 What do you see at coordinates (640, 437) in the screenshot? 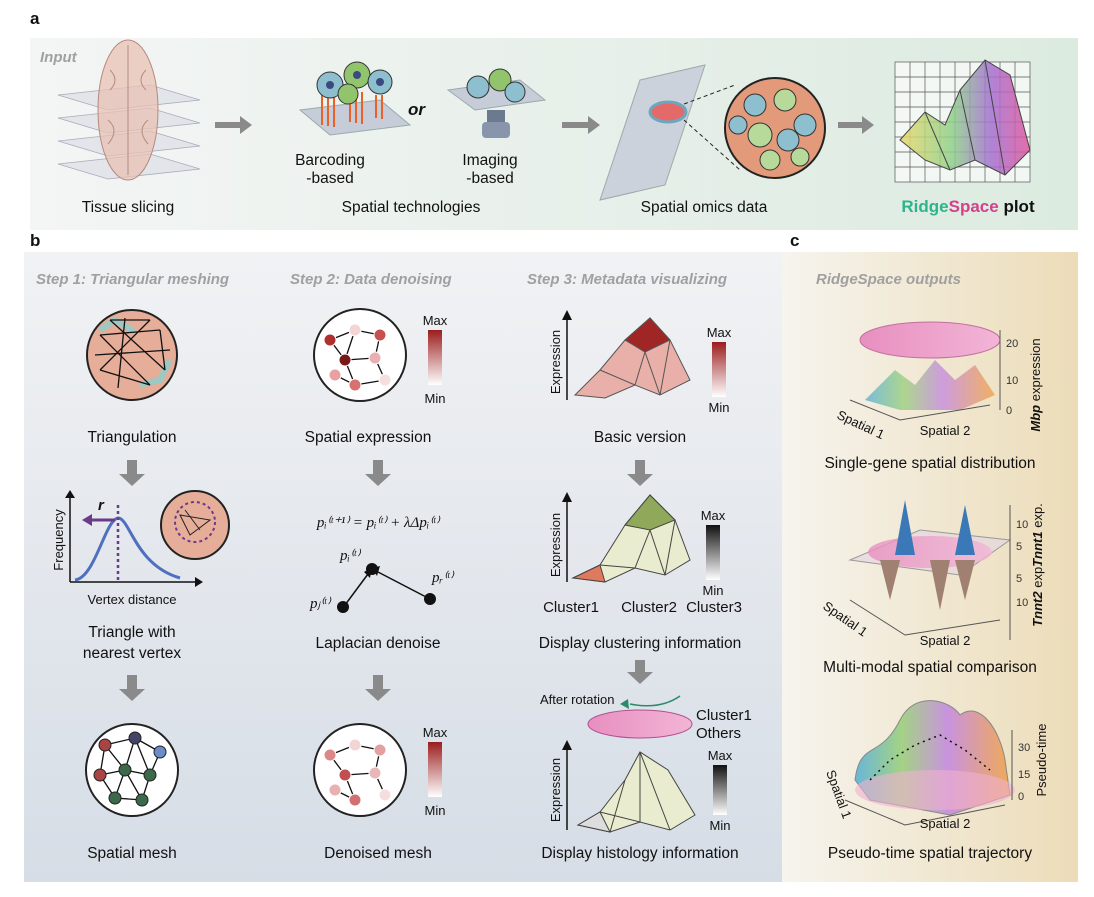
I see `step-item: Basic version` at bounding box center [640, 437].